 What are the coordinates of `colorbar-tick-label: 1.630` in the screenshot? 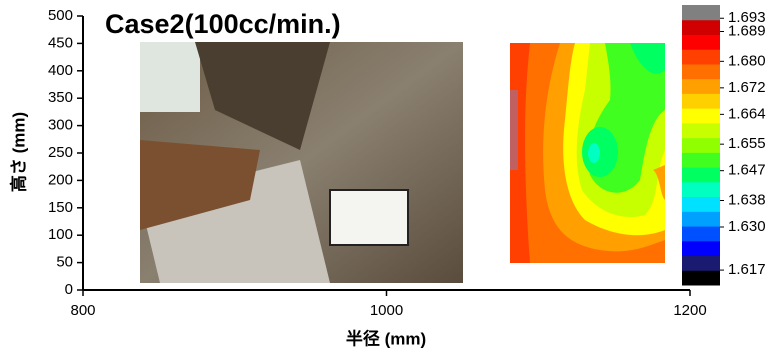 It's located at (747, 226).